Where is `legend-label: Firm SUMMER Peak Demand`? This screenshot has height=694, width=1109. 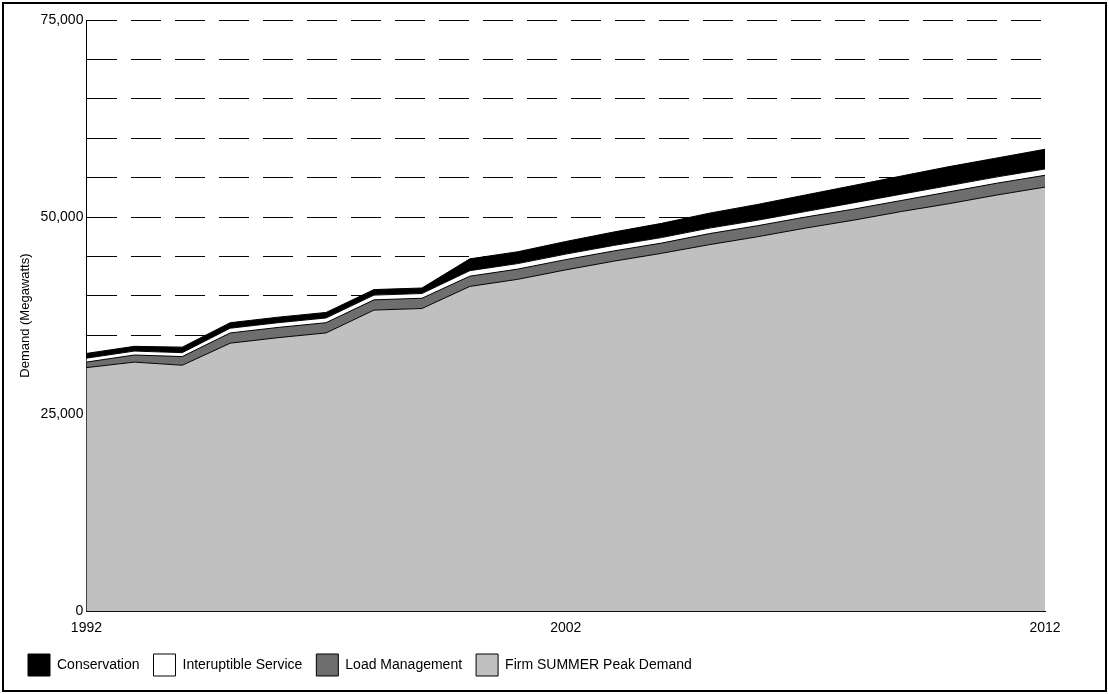 legend-label: Firm SUMMER Peak Demand is located at coordinates (598, 663).